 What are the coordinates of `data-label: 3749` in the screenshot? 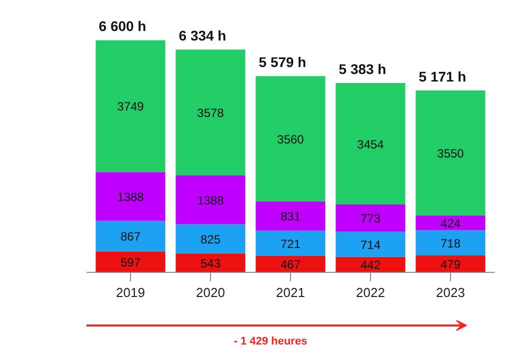 It's located at (130, 107).